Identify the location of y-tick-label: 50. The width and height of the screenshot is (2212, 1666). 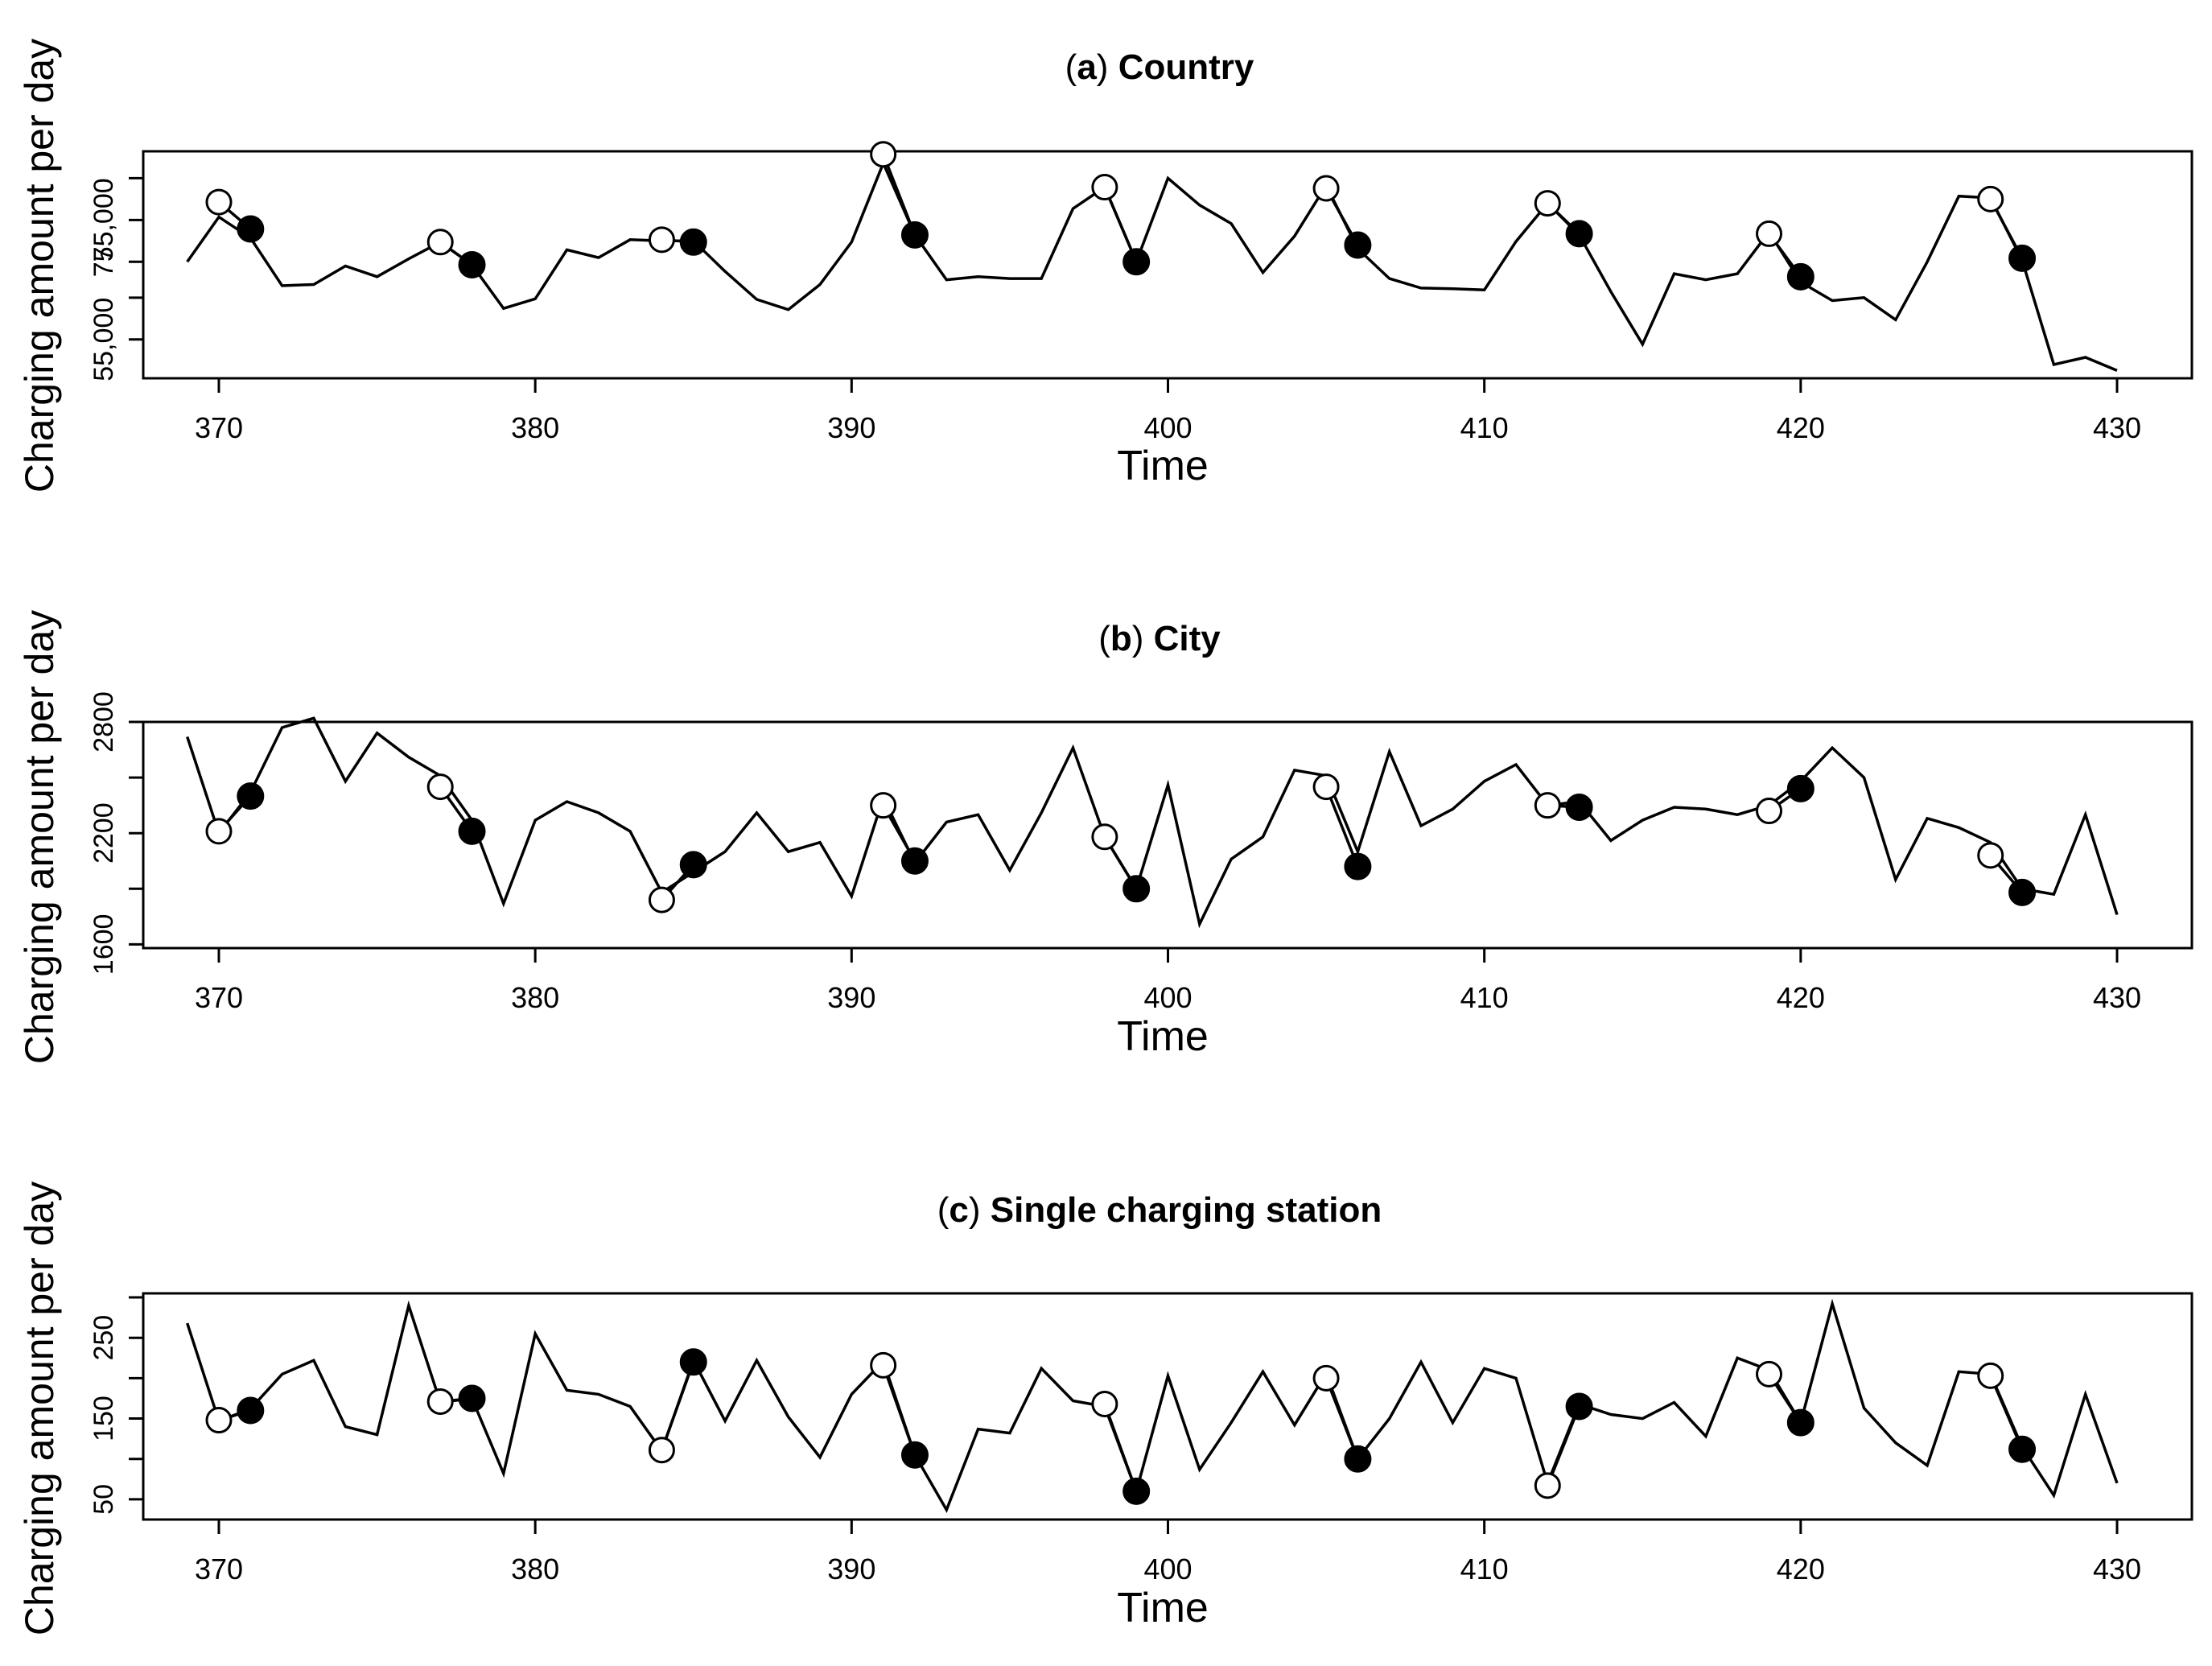
(104, 1499).